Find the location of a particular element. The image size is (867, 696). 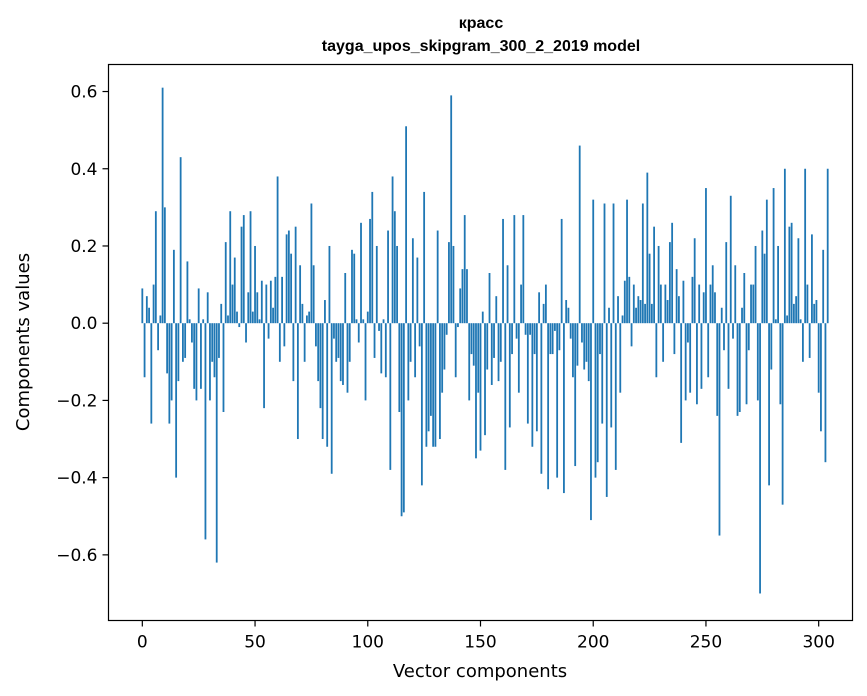

y-axis-label: Components values is located at coordinates (23, 342).